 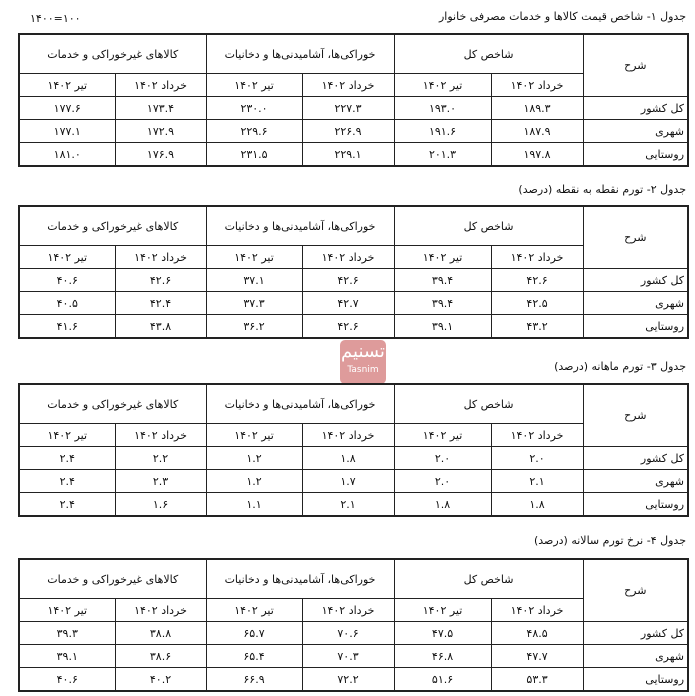 What do you see at coordinates (348, 154) in the screenshot?
I see `table-cell: ۲۲۹.۱` at bounding box center [348, 154].